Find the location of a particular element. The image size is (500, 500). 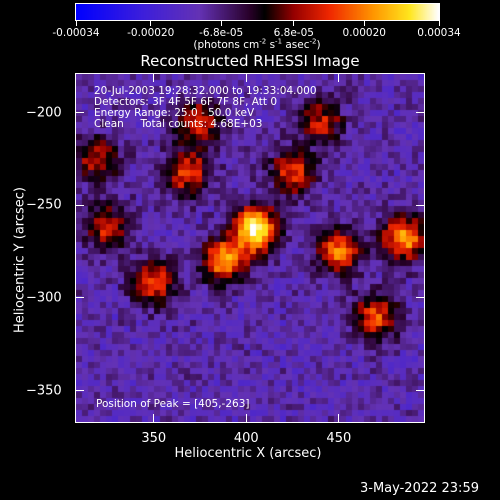

colorbar-tick-label: -0.00020 is located at coordinates (151, 33).